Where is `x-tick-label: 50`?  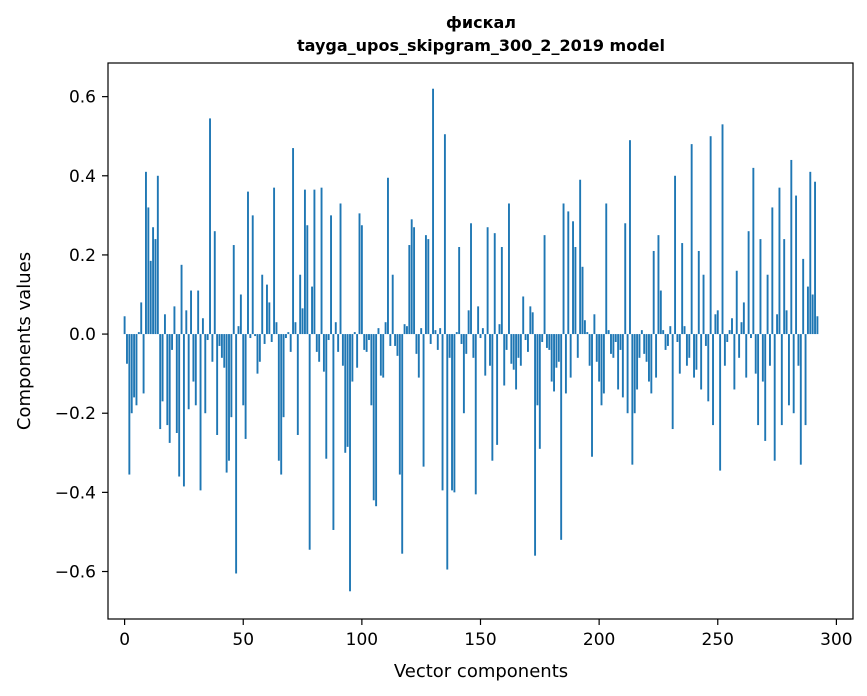
x-tick-label: 50 is located at coordinates (243, 640).